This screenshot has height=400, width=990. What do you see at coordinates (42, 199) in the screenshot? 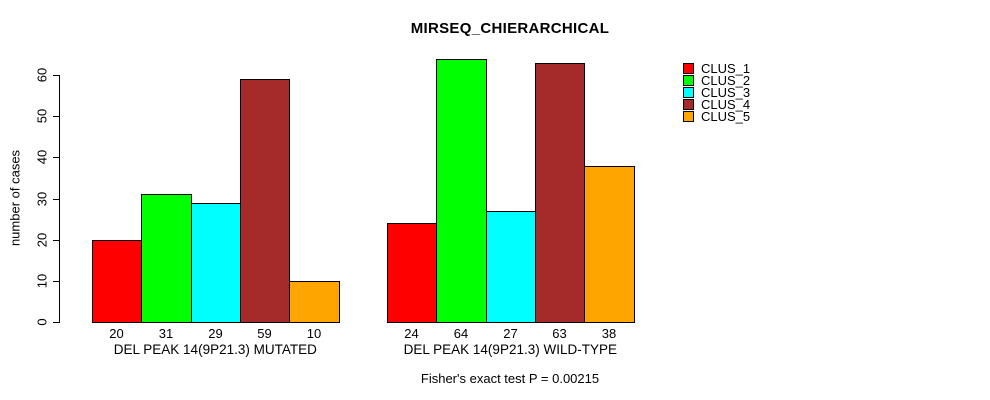
I see `y-tick-label: 30` at bounding box center [42, 199].